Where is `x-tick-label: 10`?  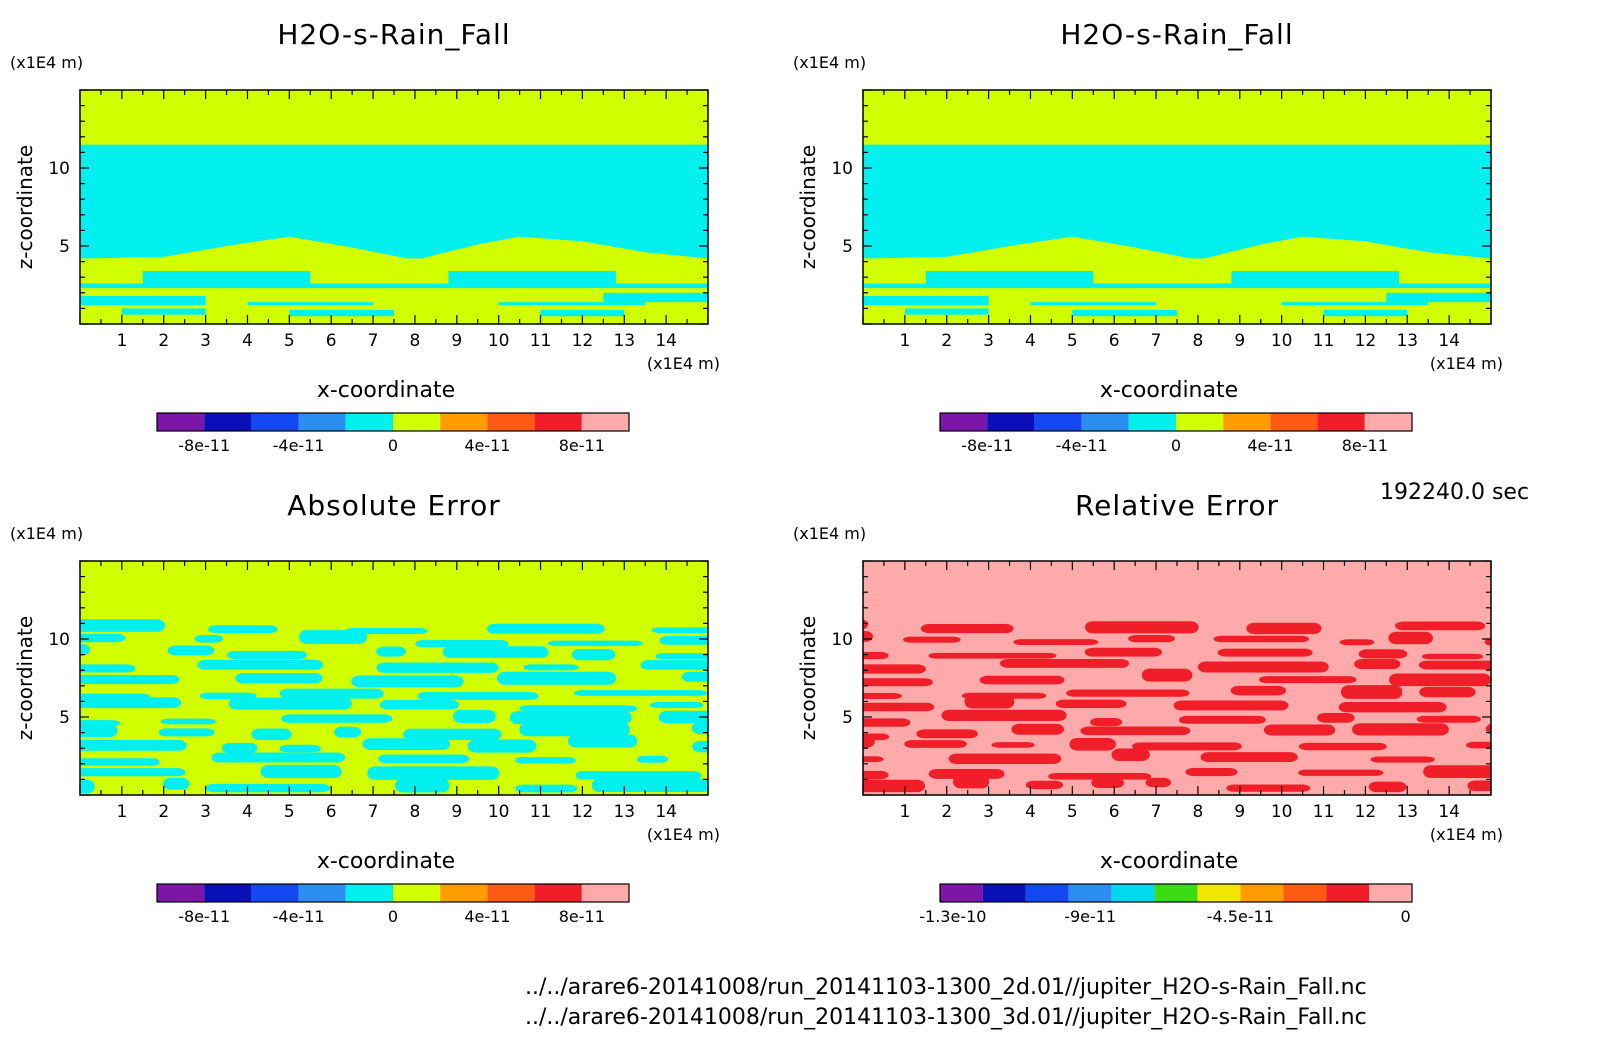
x-tick-label: 10 is located at coordinates (499, 341).